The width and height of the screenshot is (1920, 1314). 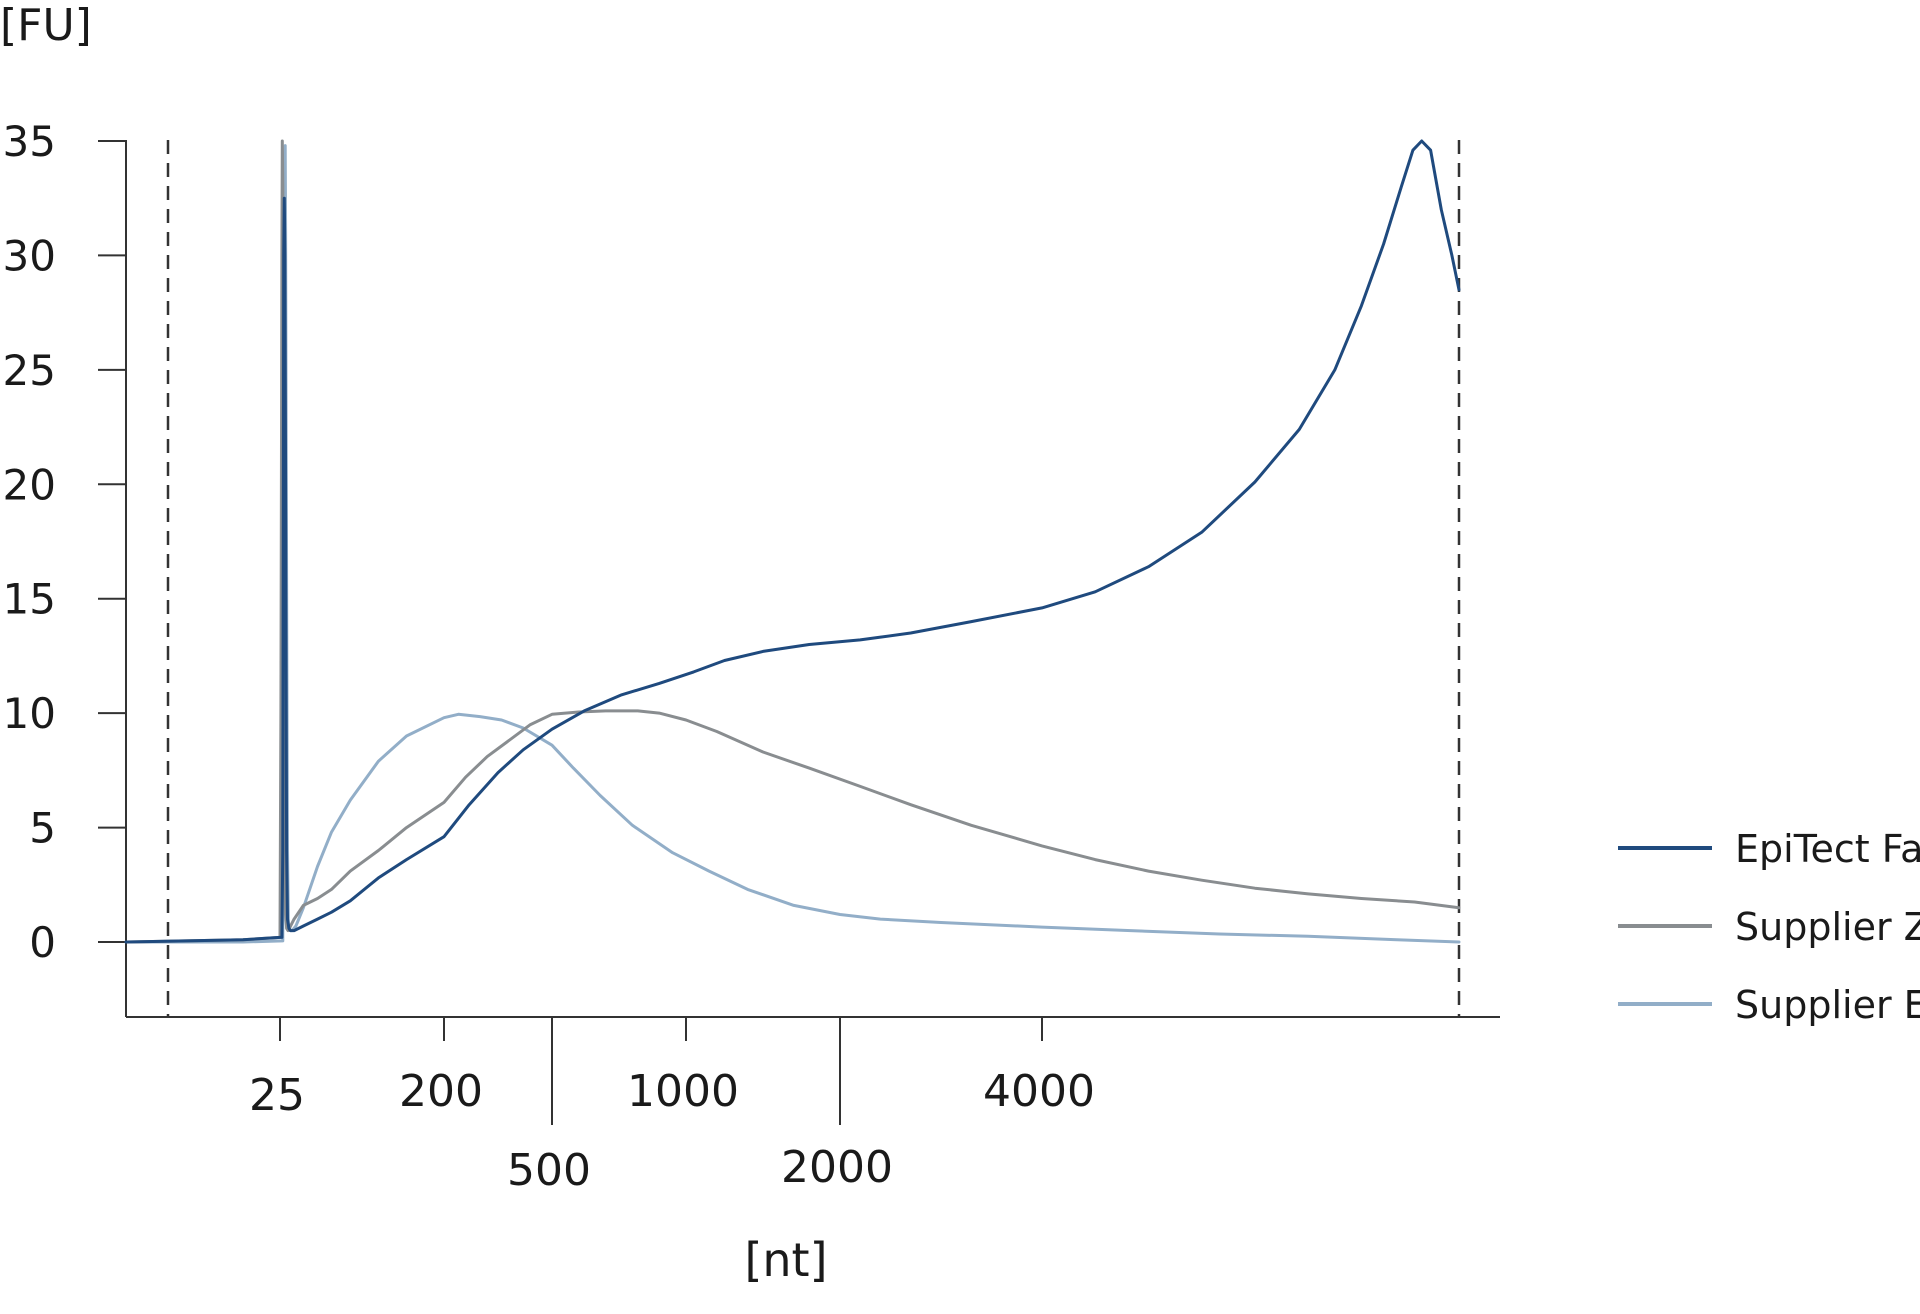 I want to click on x-tick-label: 25, so click(x=277, y=1095).